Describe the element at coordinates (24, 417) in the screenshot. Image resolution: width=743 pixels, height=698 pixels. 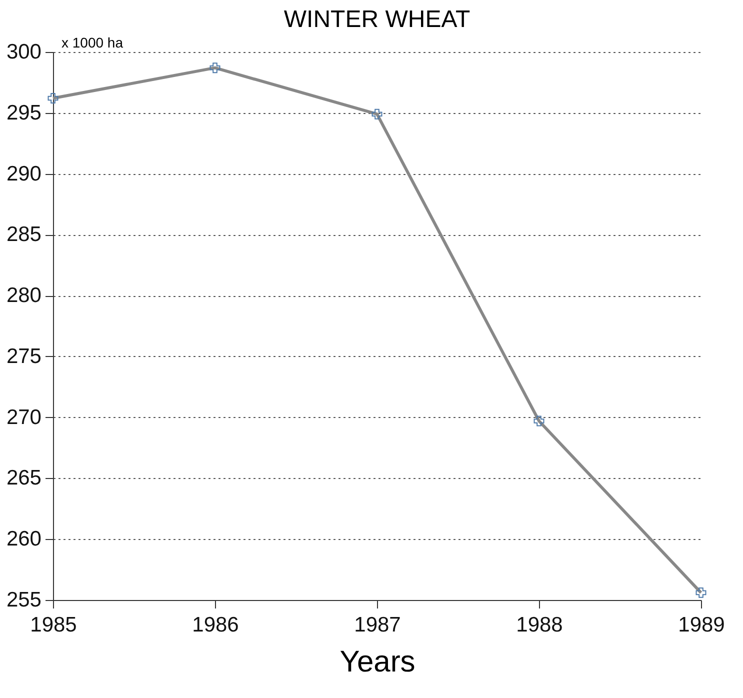
I see `y-tick-label: 270` at that location.